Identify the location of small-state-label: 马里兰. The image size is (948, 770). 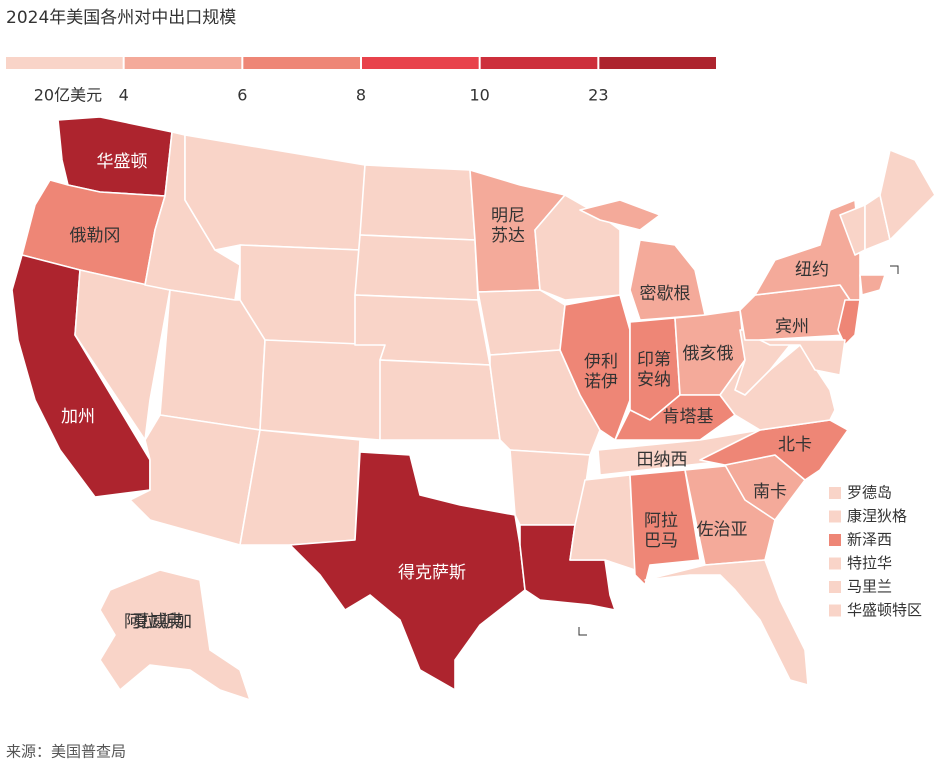
(869, 587).